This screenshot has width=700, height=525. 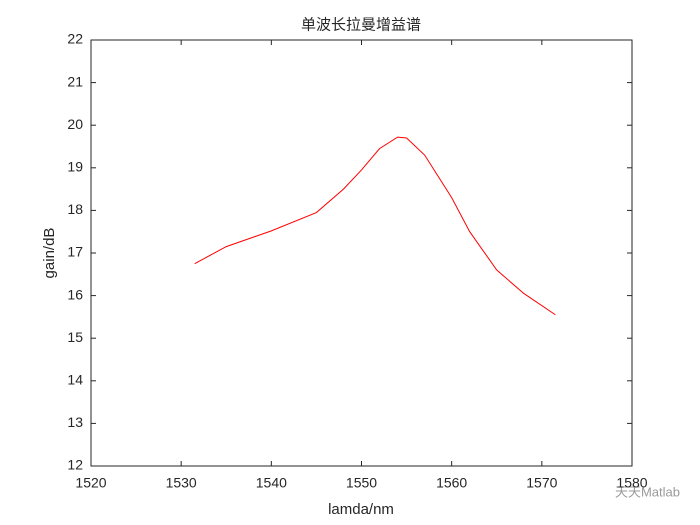 I want to click on x-tick-label: 1560, so click(x=451, y=483).